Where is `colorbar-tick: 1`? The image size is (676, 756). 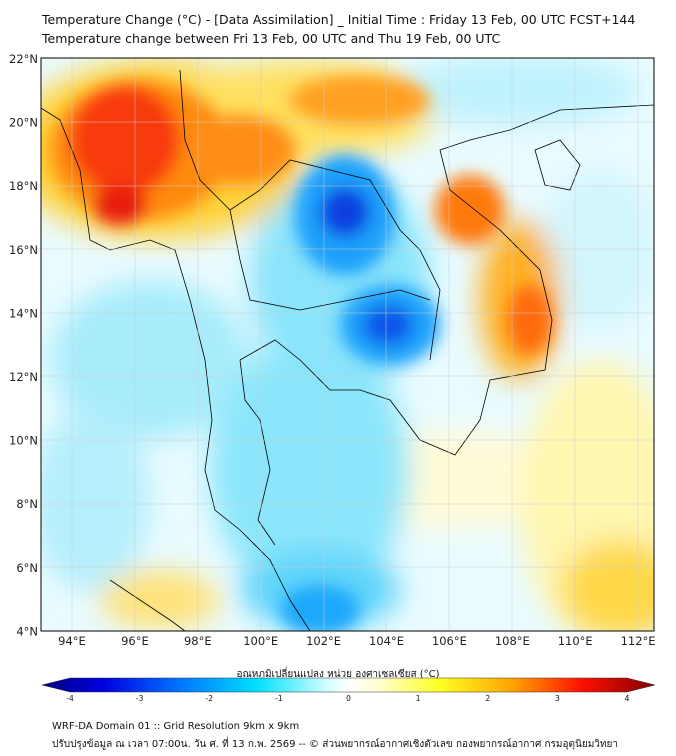
colorbar-tick: 1 is located at coordinates (418, 698).